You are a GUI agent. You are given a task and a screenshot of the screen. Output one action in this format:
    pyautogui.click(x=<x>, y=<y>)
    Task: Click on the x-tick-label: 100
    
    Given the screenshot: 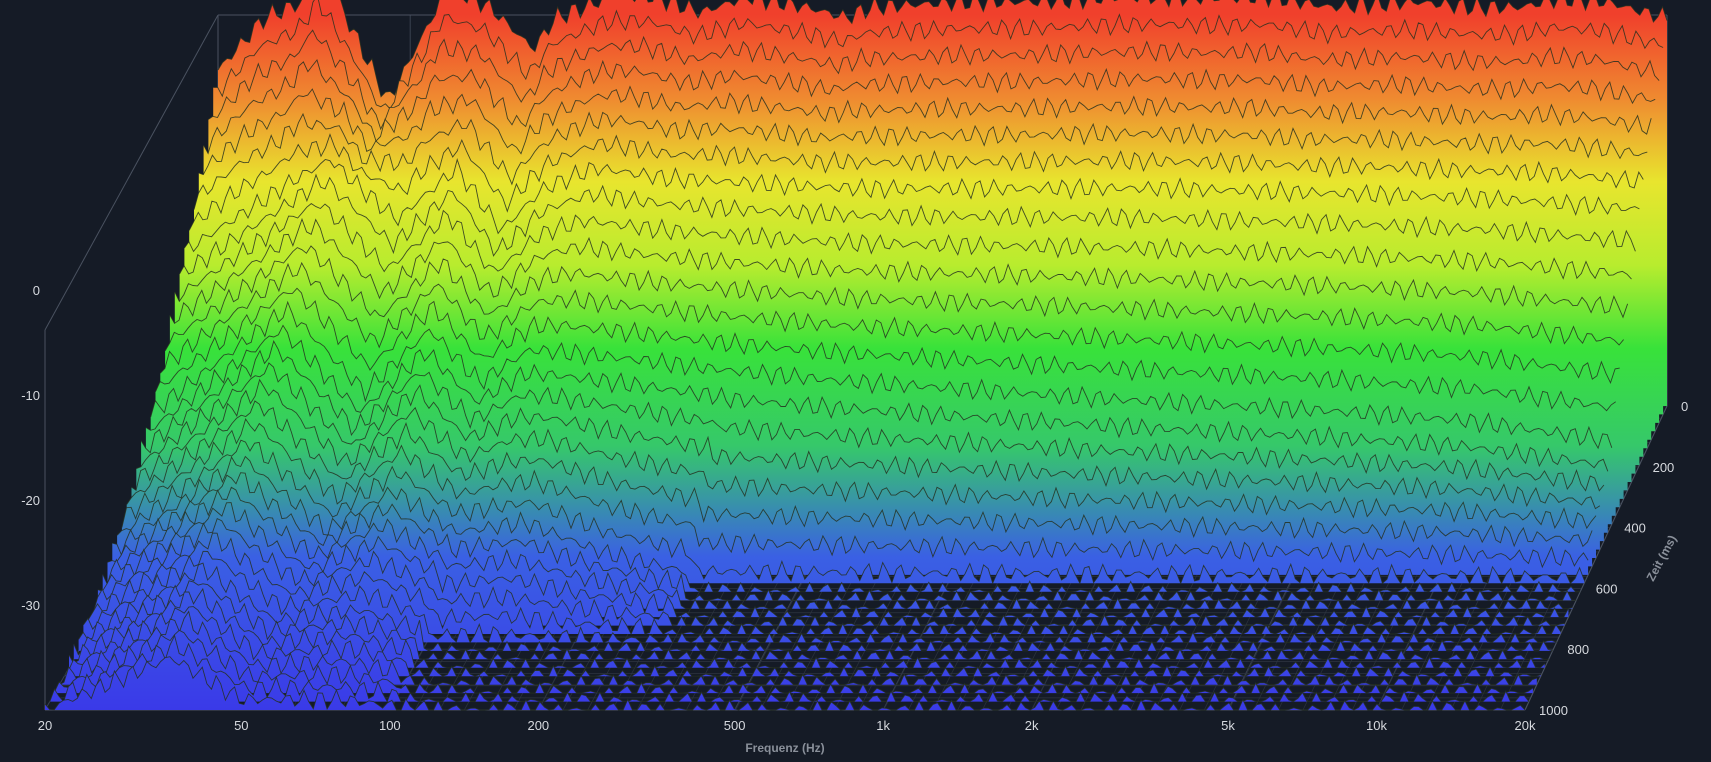 What is the action you would take?
    pyautogui.click(x=390, y=725)
    